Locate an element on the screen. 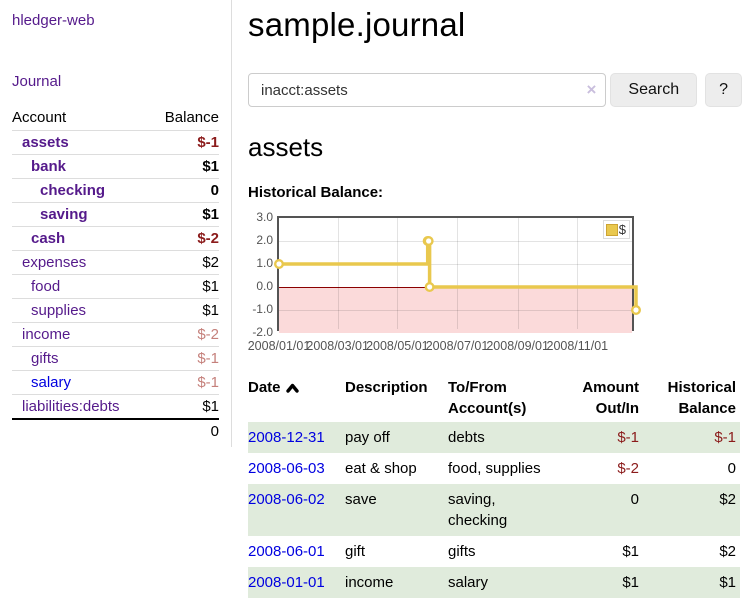 This screenshot has height=614, width=742. account-link: cash is located at coordinates (48, 238).